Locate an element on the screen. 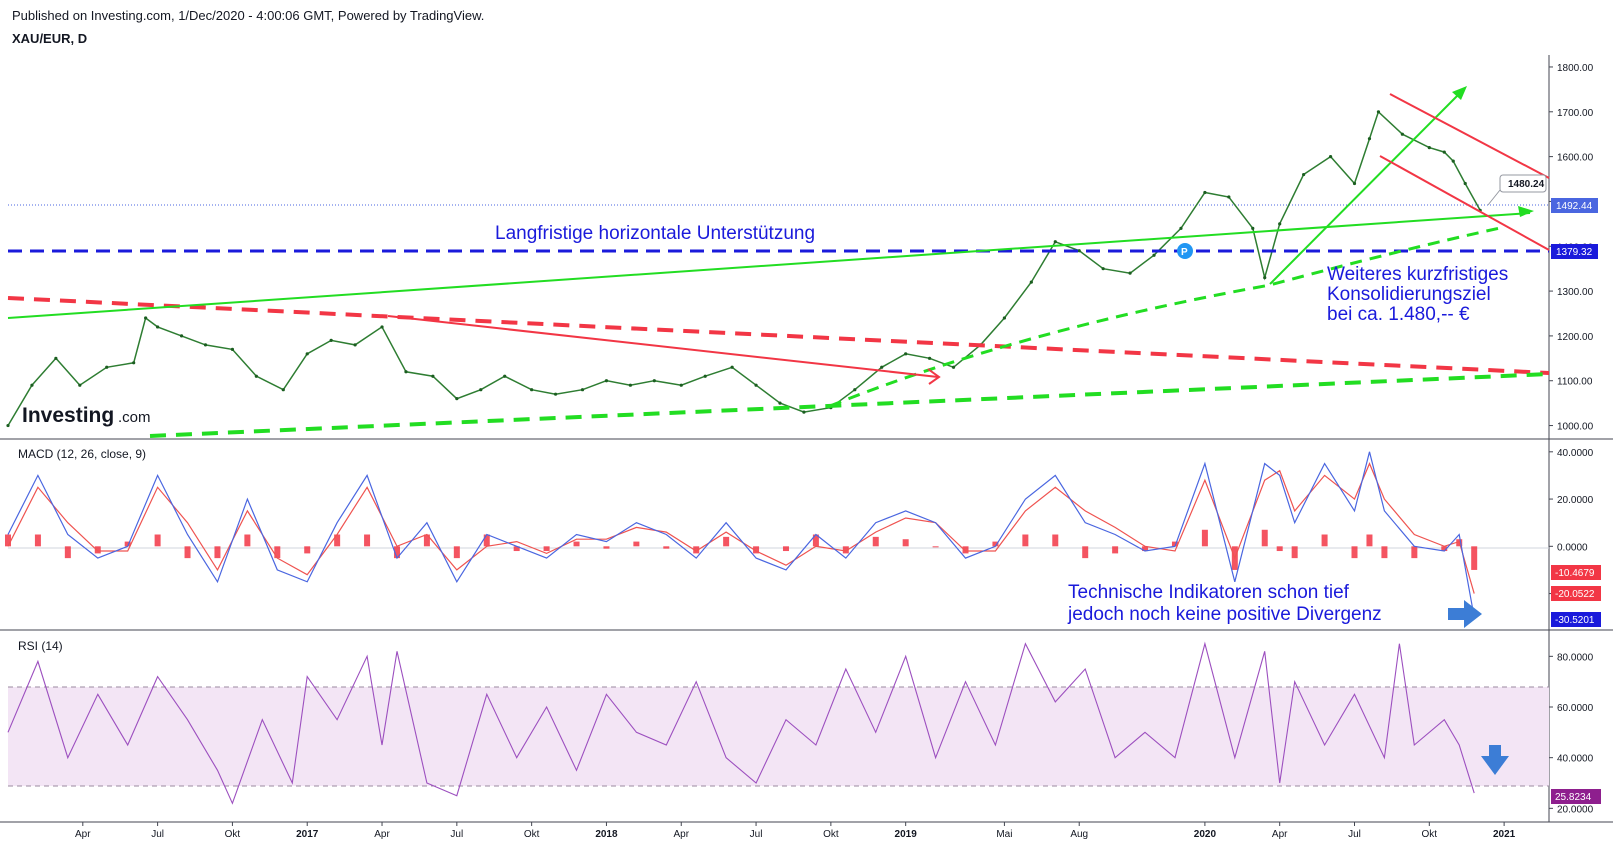  time-tick-label: Aug is located at coordinates (1079, 834).